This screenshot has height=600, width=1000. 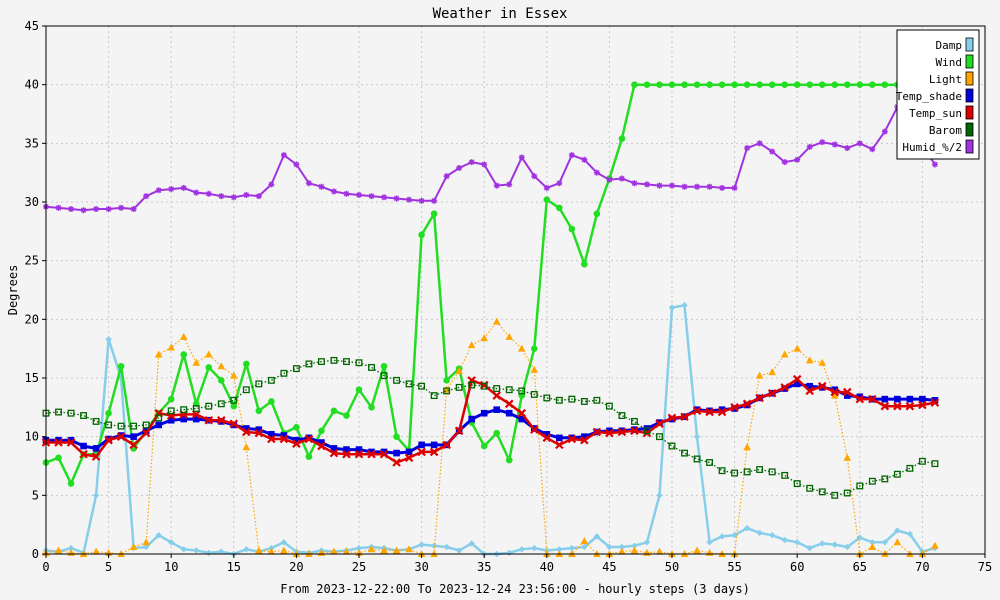 I want to click on chart-title: Weather in Essex, so click(x=500, y=14).